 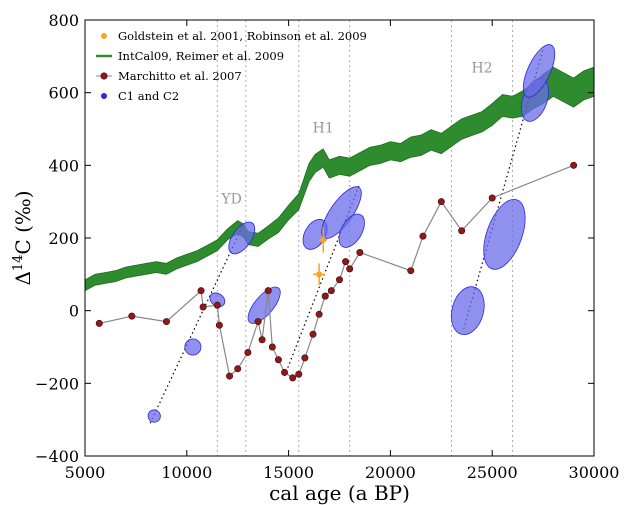 I want to click on y-axis-label-rest: C (‰), so click(x=23, y=222).